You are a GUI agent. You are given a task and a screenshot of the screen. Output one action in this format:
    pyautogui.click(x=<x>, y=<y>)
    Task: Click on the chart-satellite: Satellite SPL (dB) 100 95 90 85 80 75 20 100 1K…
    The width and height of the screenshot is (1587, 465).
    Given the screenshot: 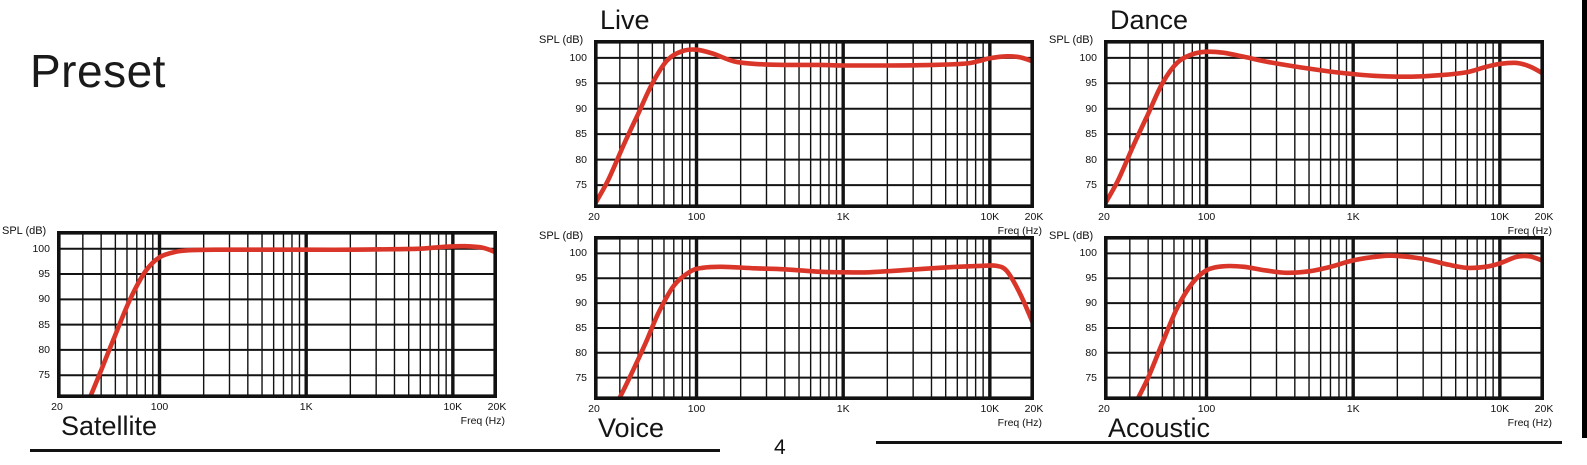 What is the action you would take?
    pyautogui.click(x=254, y=333)
    